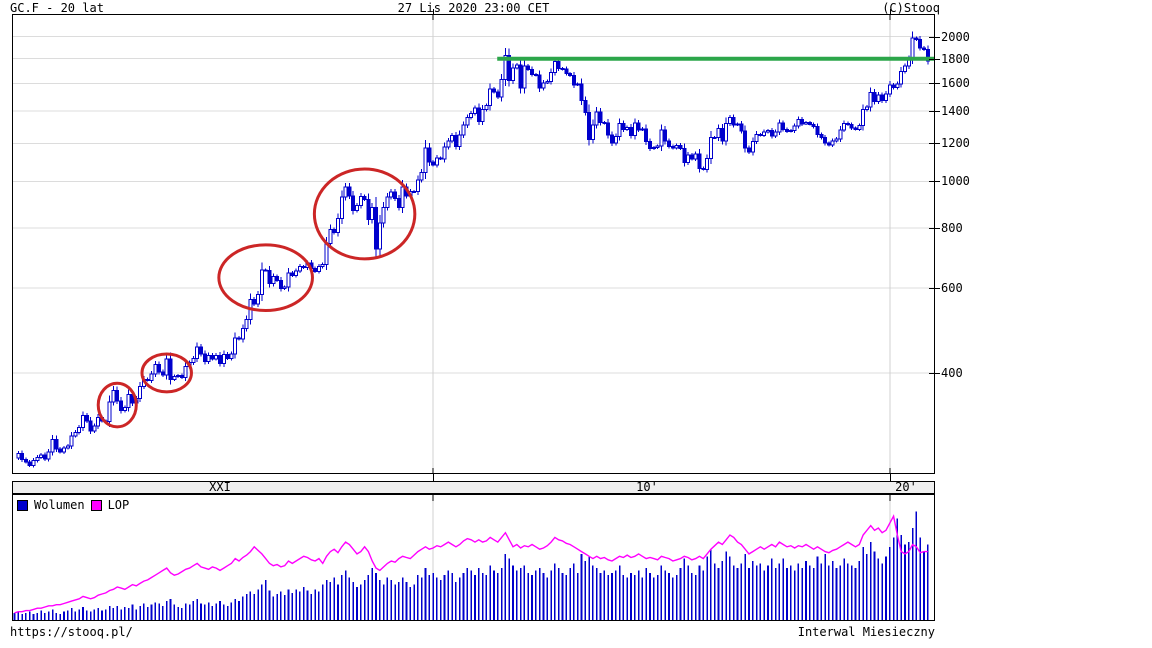 The height and width of the screenshot is (648, 1152). What do you see at coordinates (866, 632) in the screenshot?
I see `interval-label: Interwal Miesieczny` at bounding box center [866, 632].